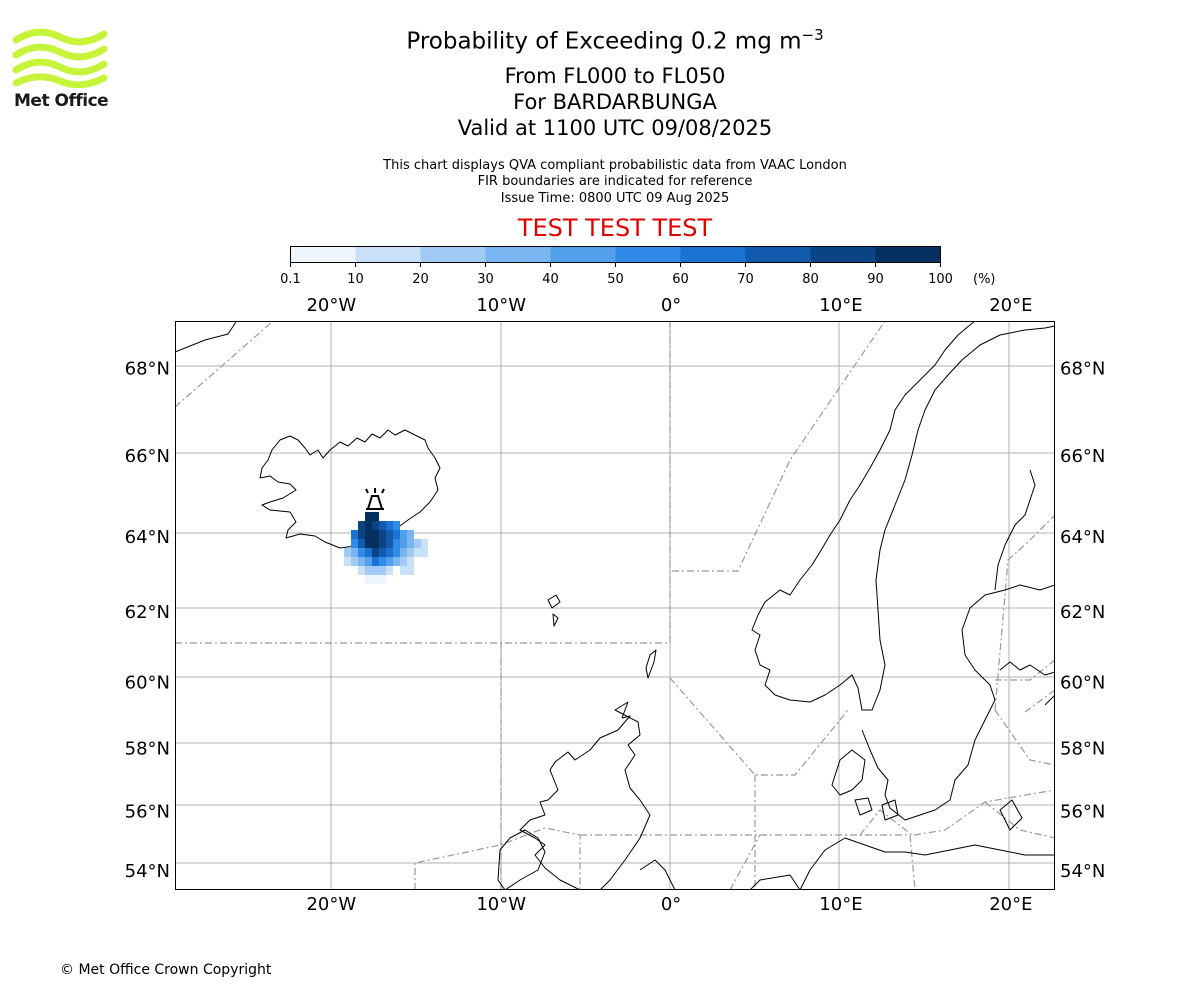 The height and width of the screenshot is (1000, 1200). Describe the element at coordinates (671, 305) in the screenshot. I see `lon-label-top: 0°` at that location.